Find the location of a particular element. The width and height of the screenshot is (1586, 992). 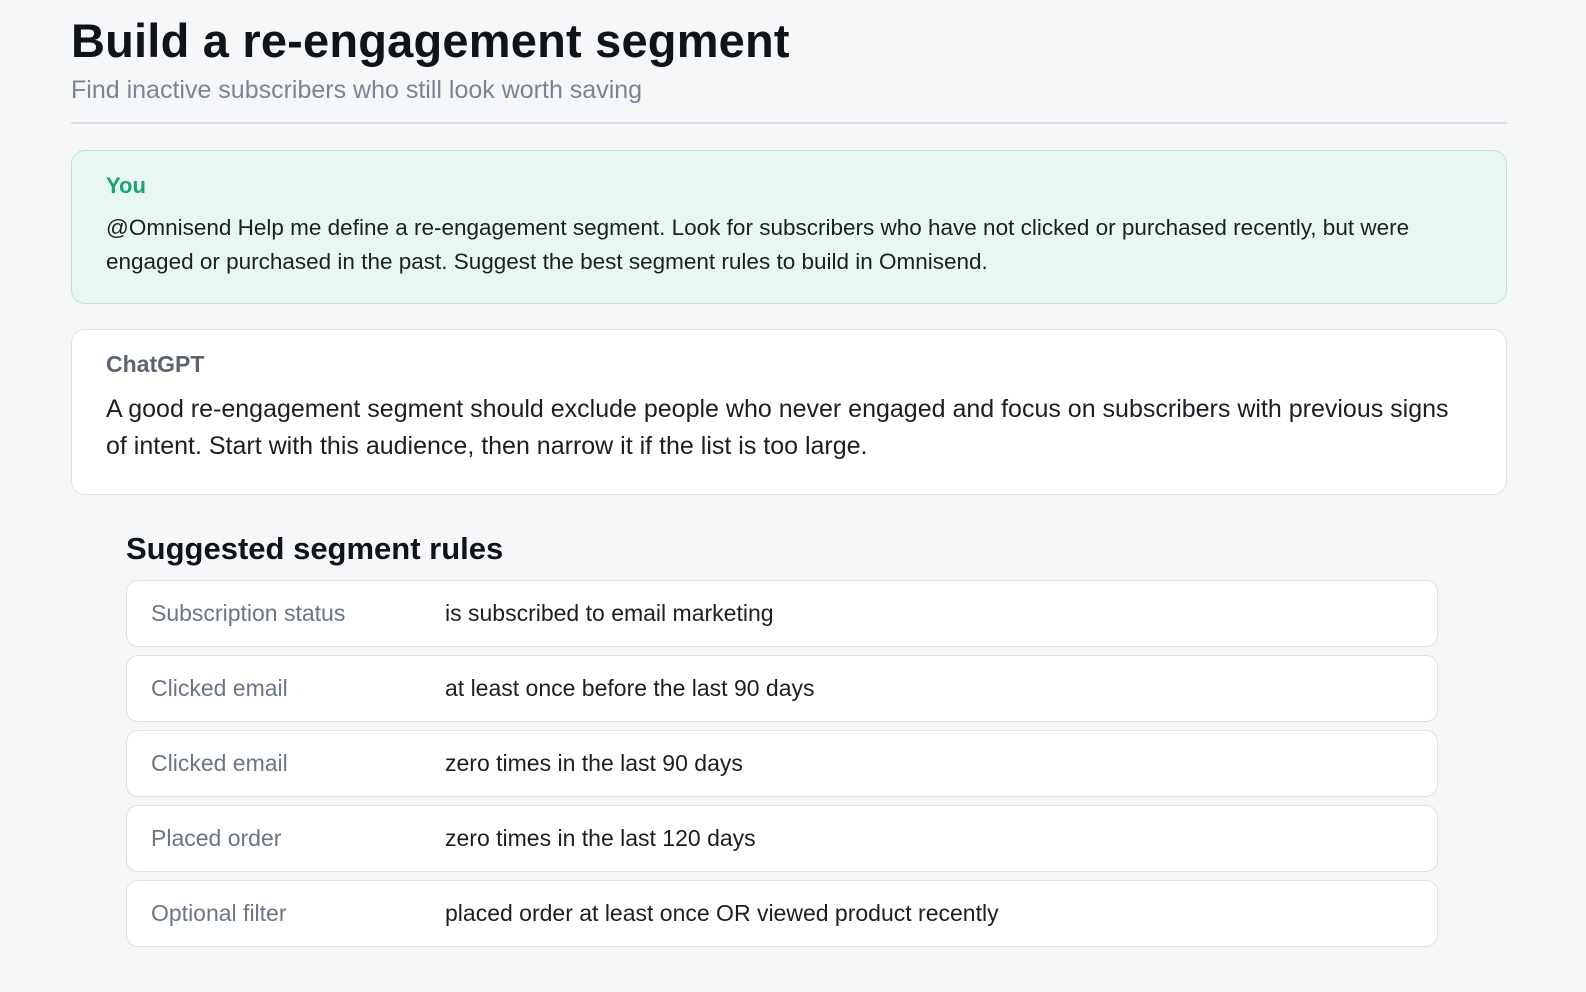

page-title: Build a re-engagement segment is located at coordinates (430, 40).